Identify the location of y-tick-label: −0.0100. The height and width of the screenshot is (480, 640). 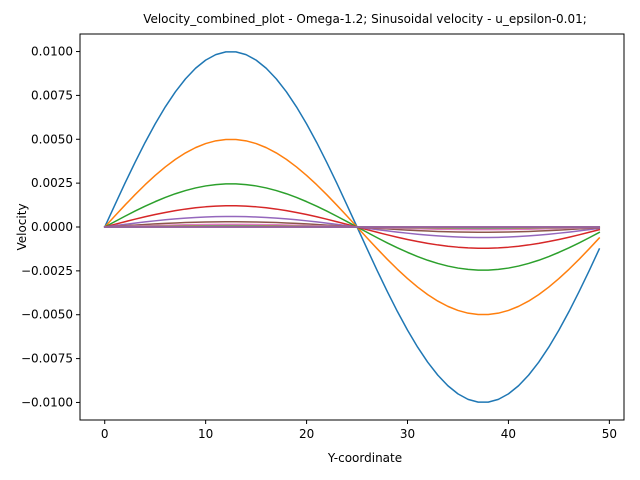
(47, 402).